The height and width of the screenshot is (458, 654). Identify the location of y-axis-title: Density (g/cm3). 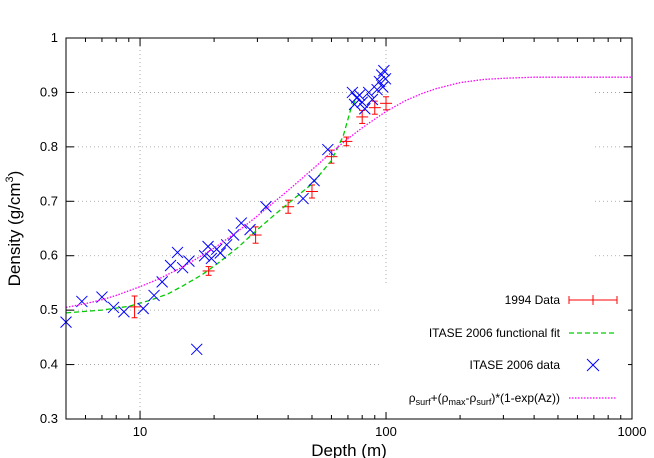
(14, 229).